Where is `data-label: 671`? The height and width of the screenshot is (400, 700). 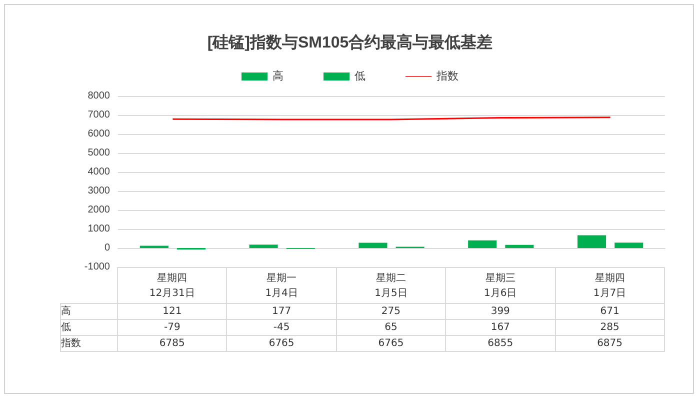 data-label: 671 is located at coordinates (609, 312).